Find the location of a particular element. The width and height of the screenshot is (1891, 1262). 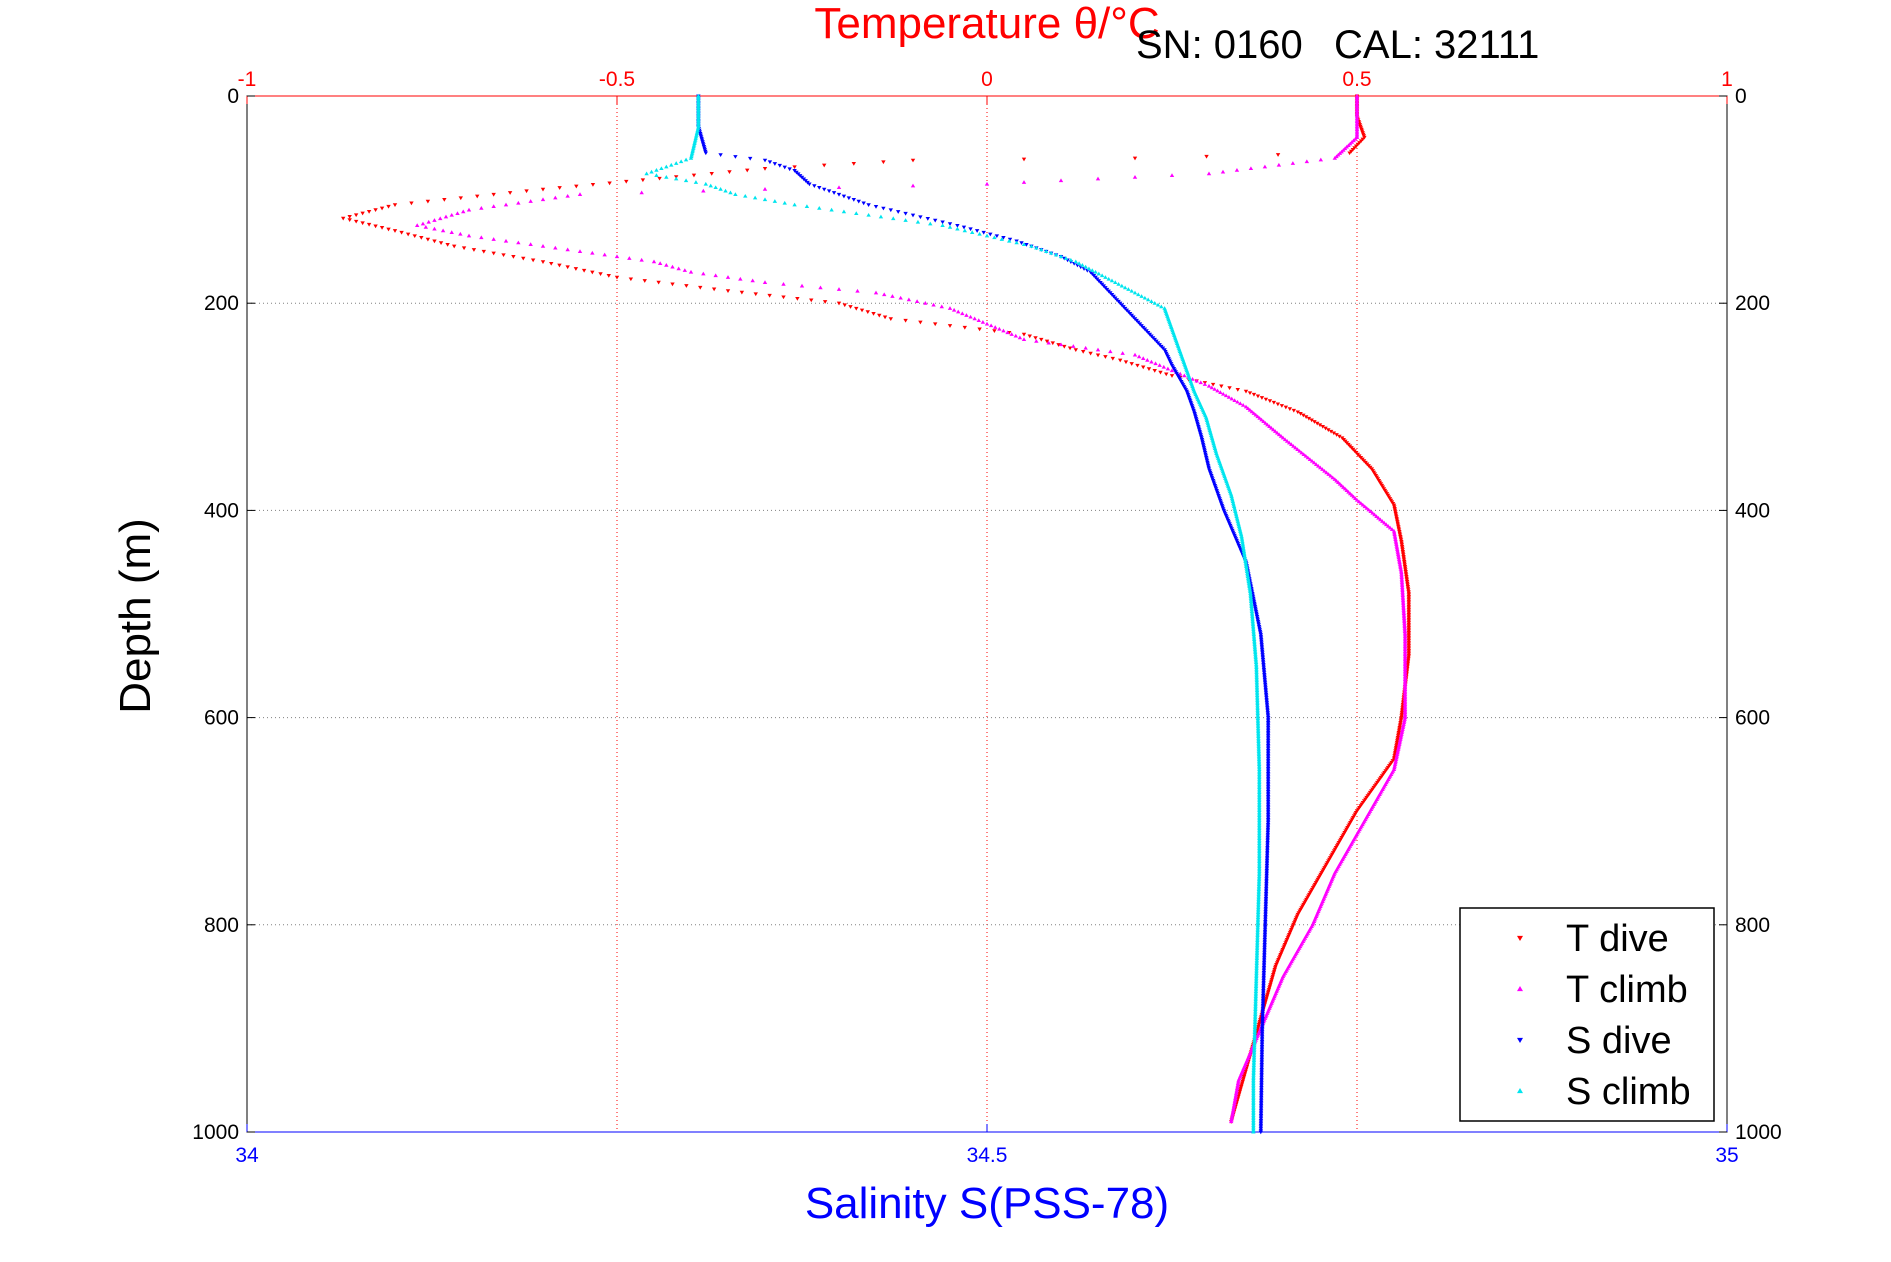

depth-tick-label-right: 200 is located at coordinates (1752, 303).